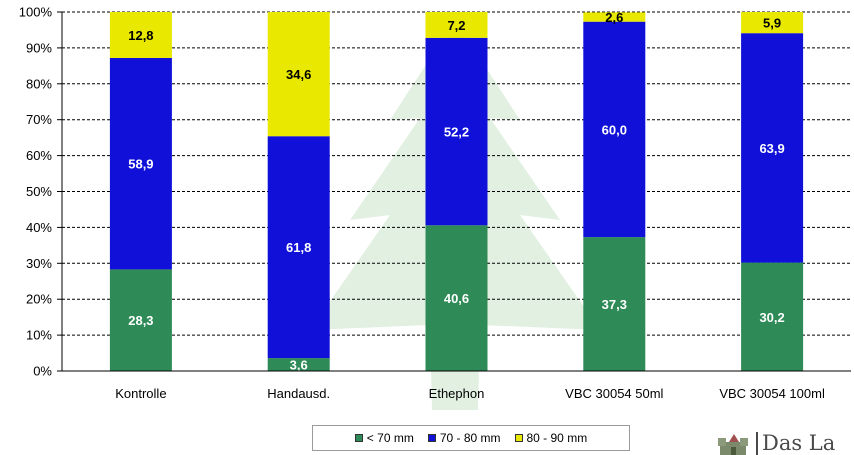  I want to click on data-label: 7,2, so click(456, 25).